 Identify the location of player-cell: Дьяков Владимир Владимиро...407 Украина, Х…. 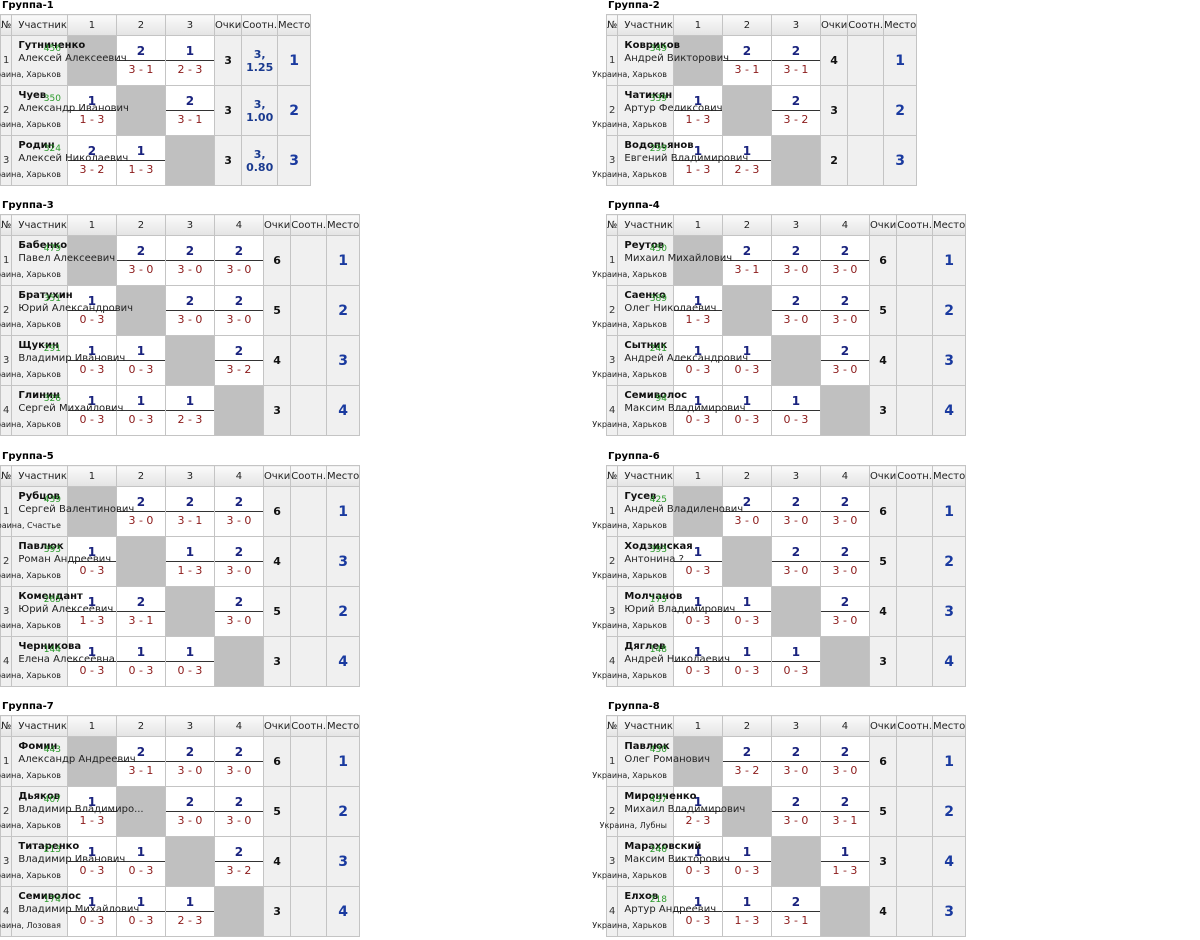
(72, 811).